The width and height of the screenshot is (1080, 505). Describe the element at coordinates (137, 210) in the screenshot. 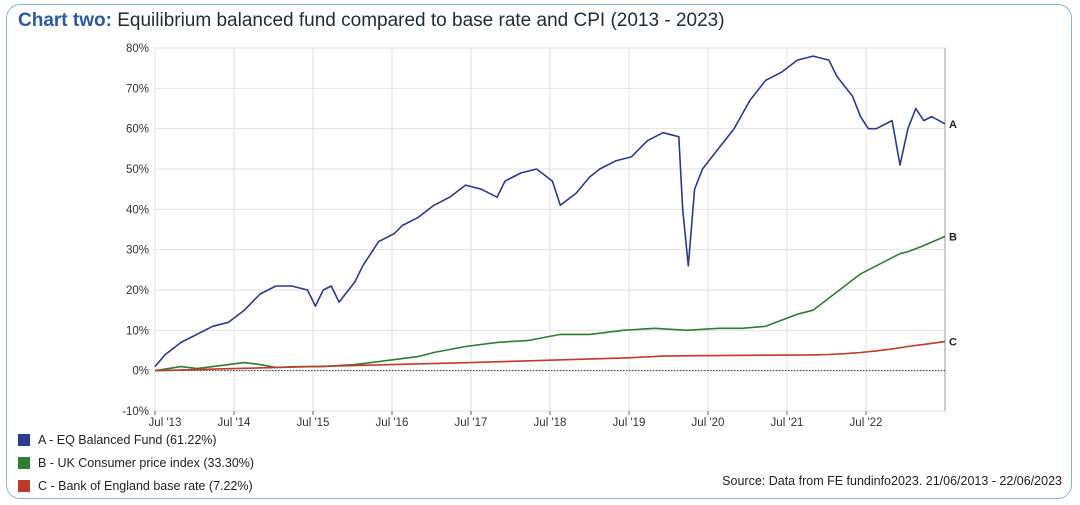

I see `y-tick-label: 40%` at that location.